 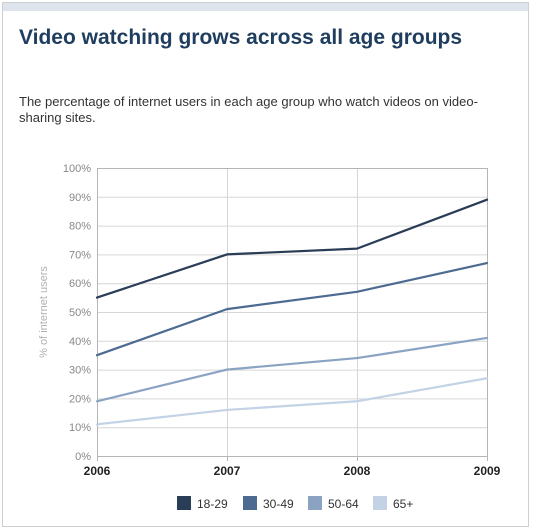 What do you see at coordinates (44, 312) in the screenshot?
I see `y-axis-title: % of internet users` at bounding box center [44, 312].